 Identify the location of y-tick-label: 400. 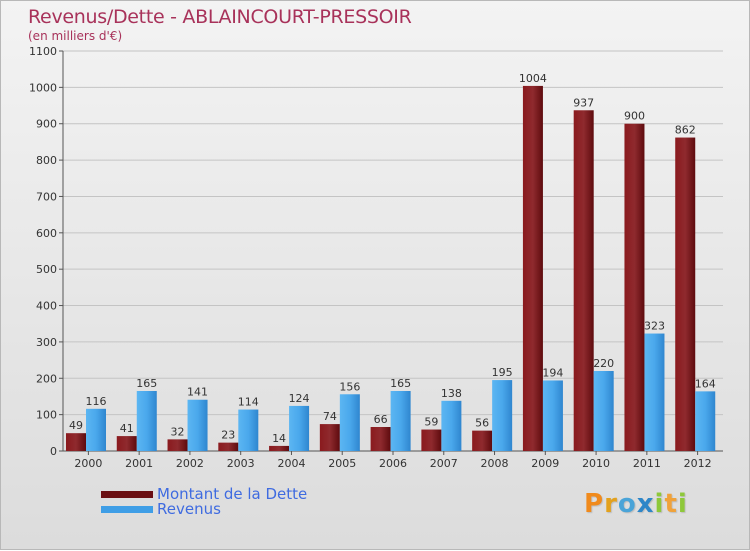
(46, 306).